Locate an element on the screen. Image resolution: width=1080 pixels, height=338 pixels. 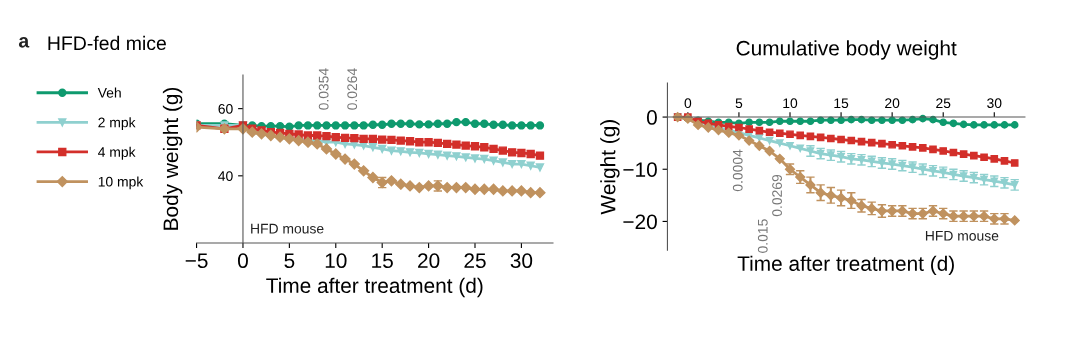
annotation: 0.0354 is located at coordinates (323, 89).